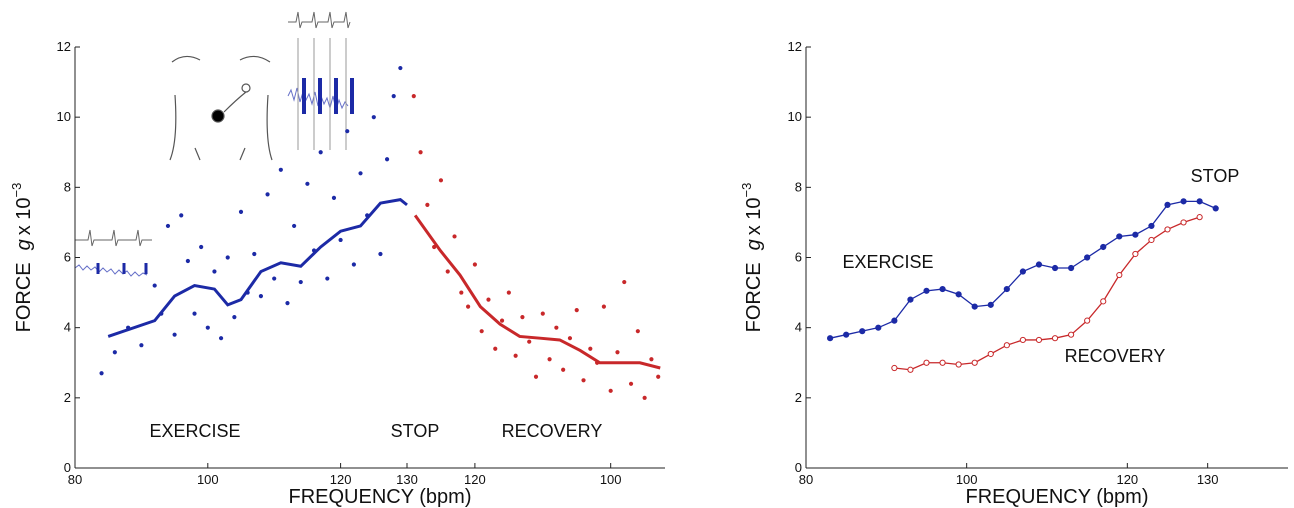  I want to click on y-axis-label: FORCE g x 10−3, so click(22, 258).